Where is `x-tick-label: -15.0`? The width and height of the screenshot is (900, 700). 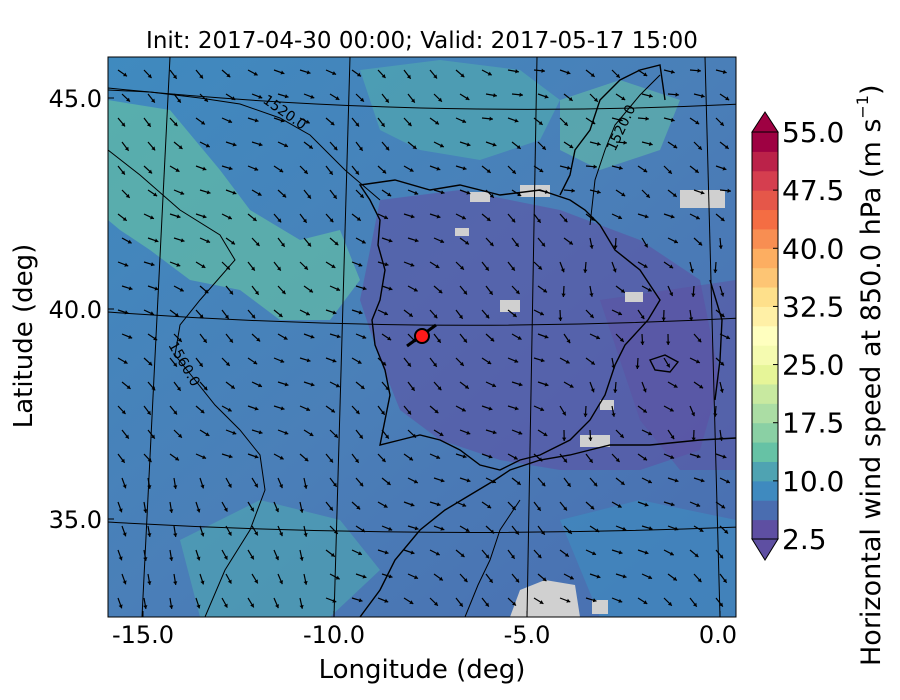 x-tick-label: -15.0 is located at coordinates (143, 635).